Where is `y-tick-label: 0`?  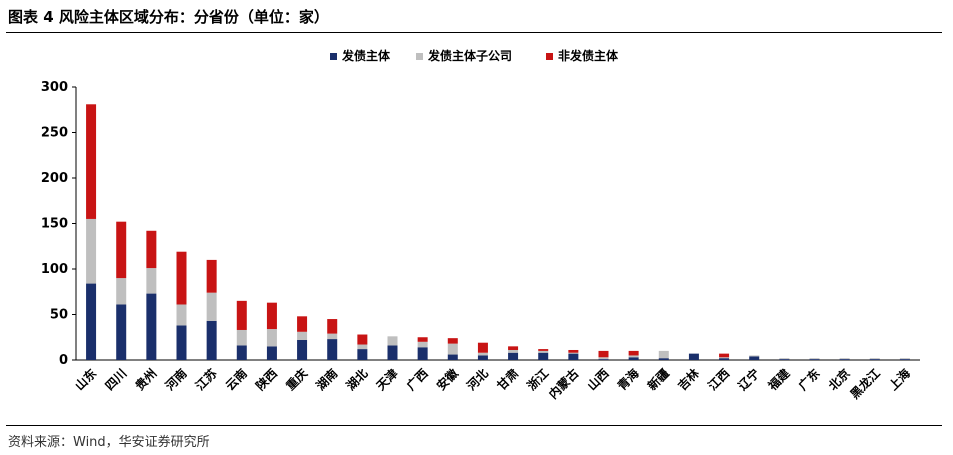 y-tick-label: 0 is located at coordinates (63, 360).